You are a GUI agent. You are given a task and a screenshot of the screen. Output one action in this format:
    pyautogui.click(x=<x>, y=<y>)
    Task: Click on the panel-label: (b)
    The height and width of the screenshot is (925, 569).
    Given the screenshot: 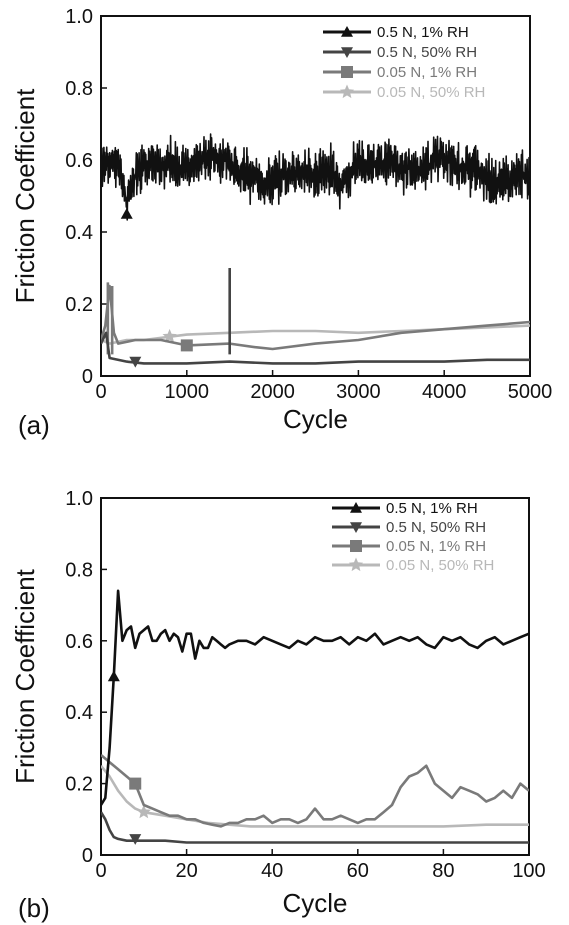 What is the action you would take?
    pyautogui.click(x=34, y=908)
    